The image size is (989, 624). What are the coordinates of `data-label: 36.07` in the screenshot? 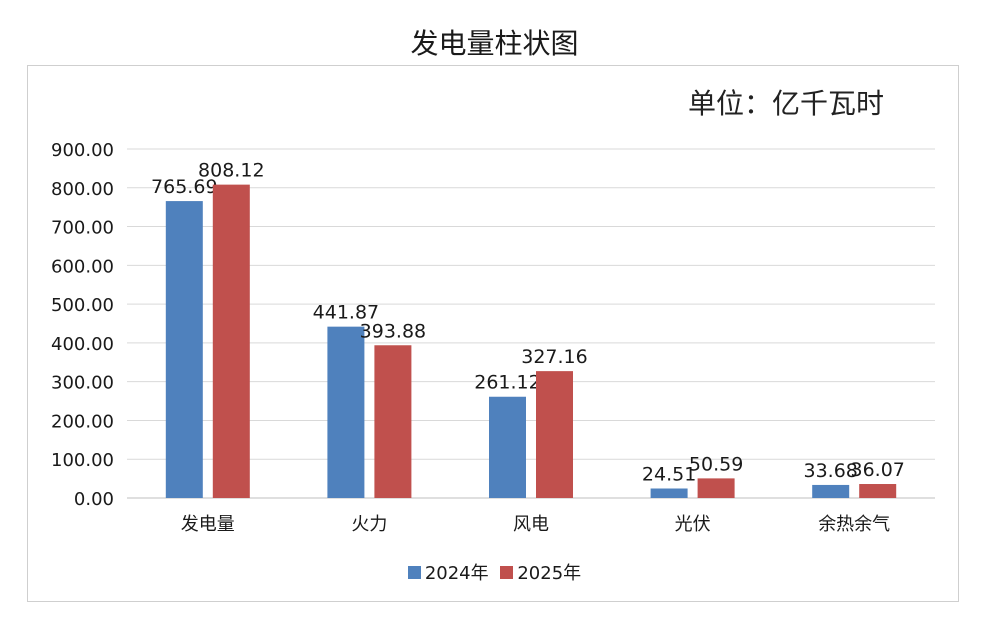 It's located at (877, 470).